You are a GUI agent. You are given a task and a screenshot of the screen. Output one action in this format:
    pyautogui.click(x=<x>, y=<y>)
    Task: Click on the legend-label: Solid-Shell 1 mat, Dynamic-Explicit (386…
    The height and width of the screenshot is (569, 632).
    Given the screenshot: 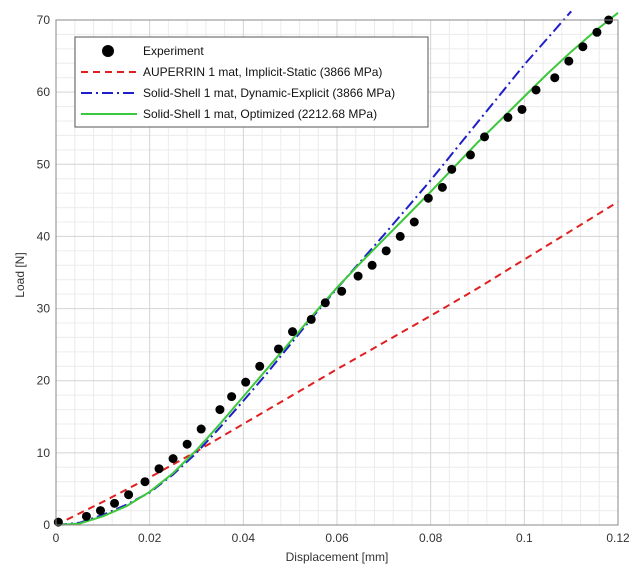 What is the action you would take?
    pyautogui.click(x=269, y=93)
    